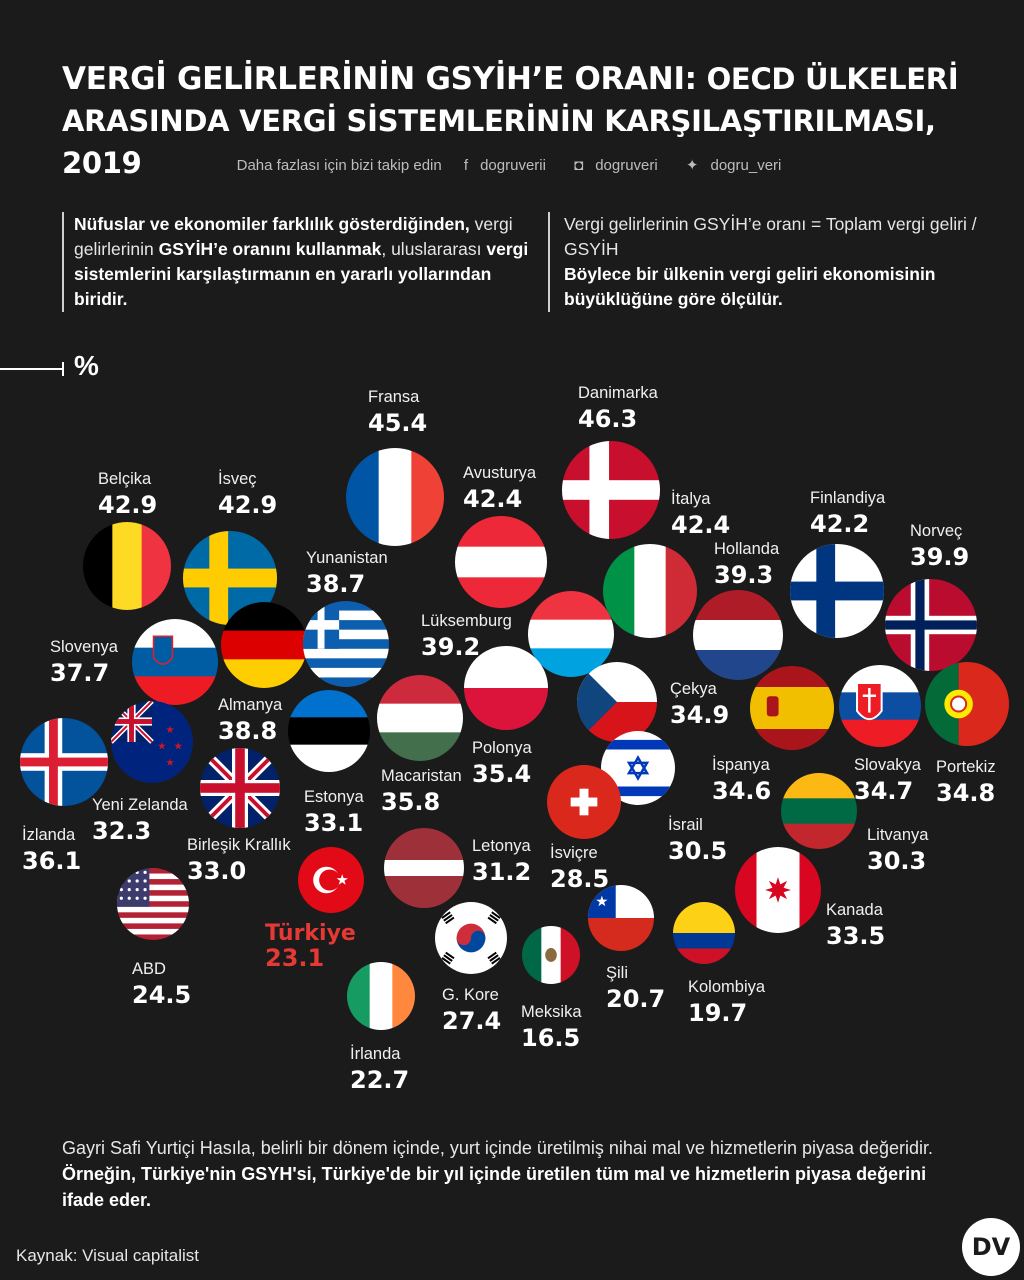 This screenshot has width=1024, height=1280. I want to click on bubble-italy, so click(650, 591).